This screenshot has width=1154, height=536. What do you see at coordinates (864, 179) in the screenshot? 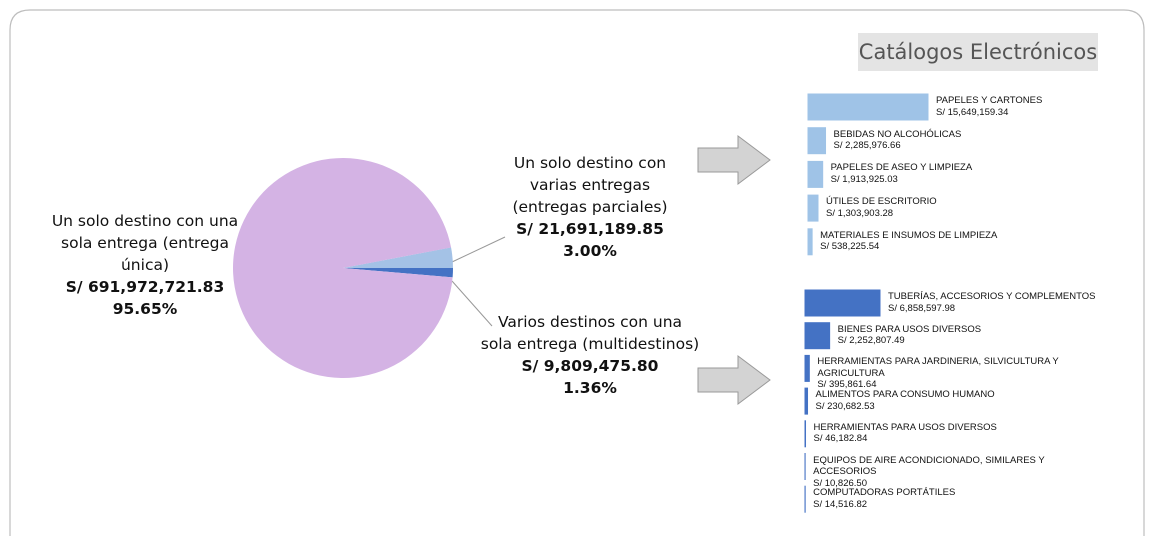
I see `value-label: S/ 1,913,925.03` at bounding box center [864, 179].